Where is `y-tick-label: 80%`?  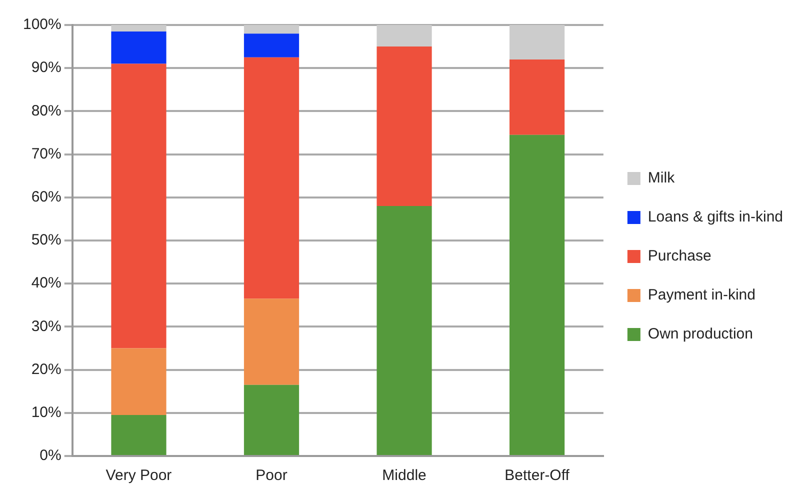 y-tick-label: 80% is located at coordinates (46, 111).